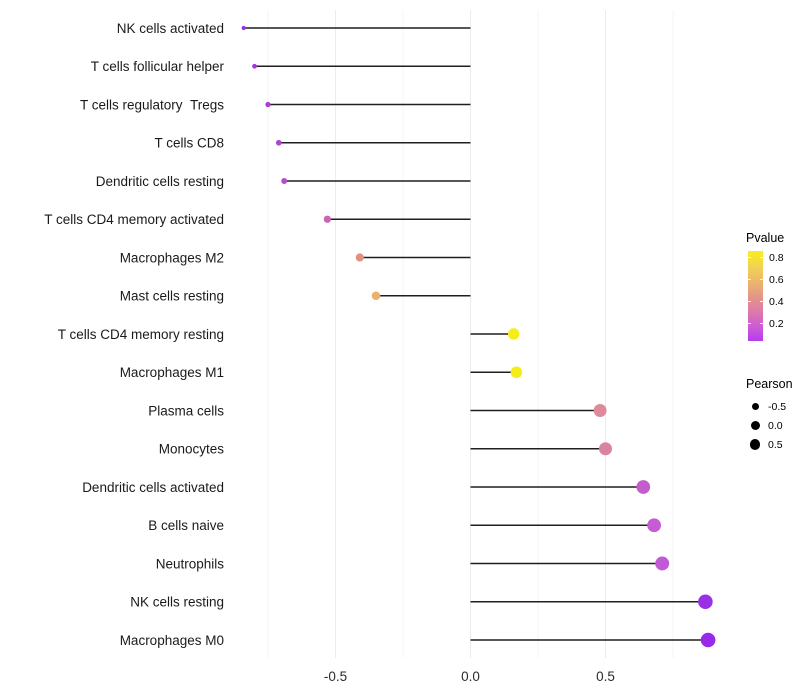  I want to click on pvalue-colorbar-wrap: 0.8 0.6 0.4 0.2, so click(773, 299).